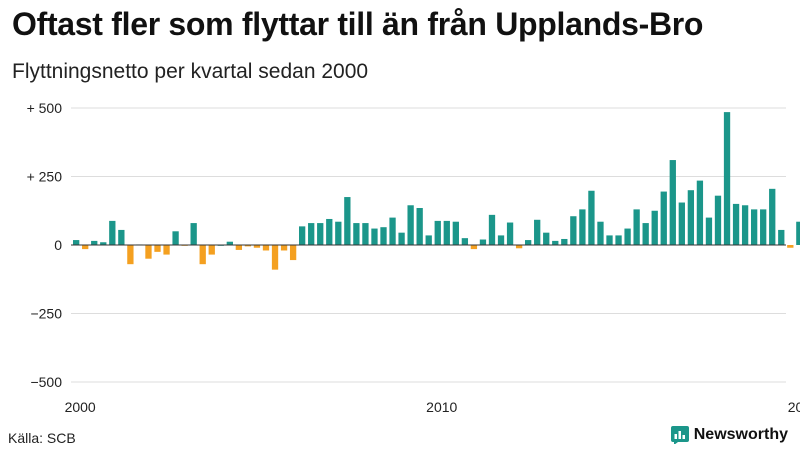 The width and height of the screenshot is (800, 450). I want to click on y-tick-label: + 500, so click(45, 108).